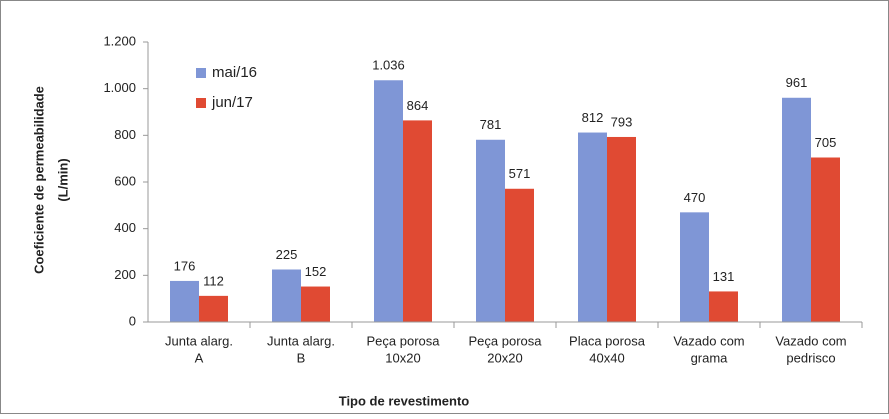  Describe the element at coordinates (119, 40) in the screenshot. I see `y-tick-label: 1.200` at that location.